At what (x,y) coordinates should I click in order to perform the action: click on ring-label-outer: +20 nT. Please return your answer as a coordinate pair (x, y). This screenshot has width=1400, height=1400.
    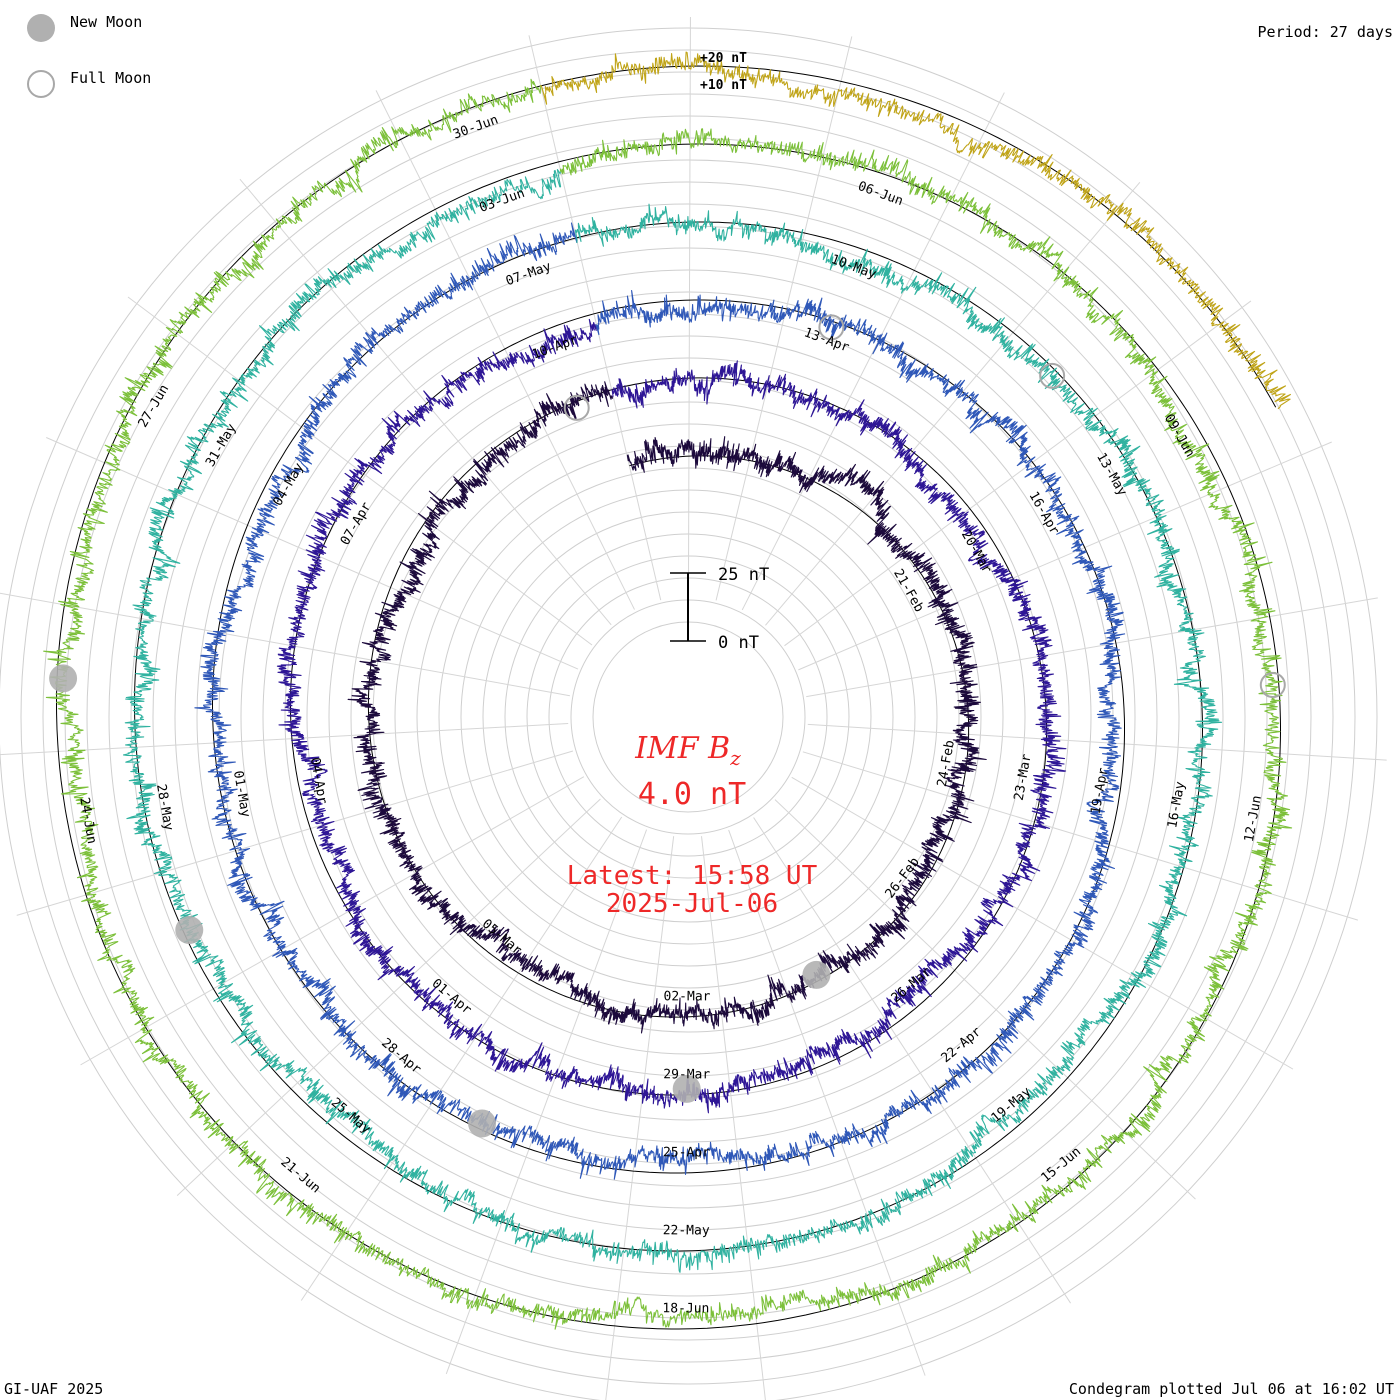
    Looking at the image, I should click on (723, 58).